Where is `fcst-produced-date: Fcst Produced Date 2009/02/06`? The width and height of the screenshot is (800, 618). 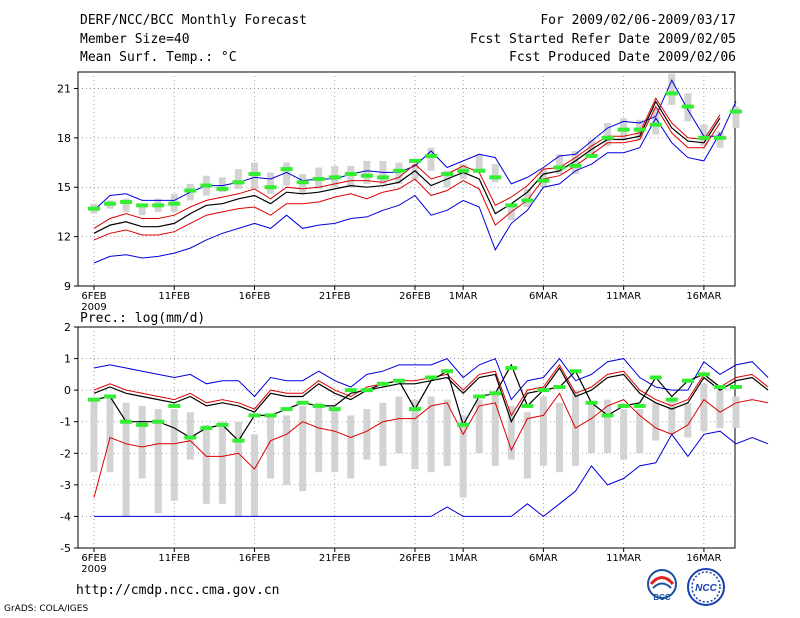 fcst-produced-date: Fcst Produced Date 2009/02/06 is located at coordinates (622, 57).